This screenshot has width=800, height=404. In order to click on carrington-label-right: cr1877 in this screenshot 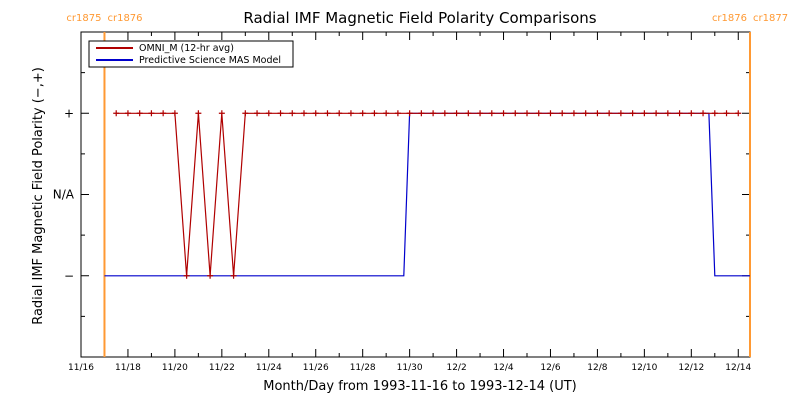, I will do `click(770, 18)`.